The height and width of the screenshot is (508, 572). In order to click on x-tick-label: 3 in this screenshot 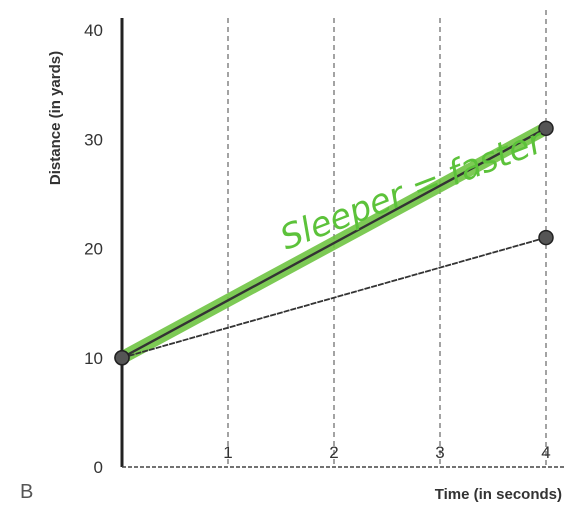, I will do `click(439, 452)`.